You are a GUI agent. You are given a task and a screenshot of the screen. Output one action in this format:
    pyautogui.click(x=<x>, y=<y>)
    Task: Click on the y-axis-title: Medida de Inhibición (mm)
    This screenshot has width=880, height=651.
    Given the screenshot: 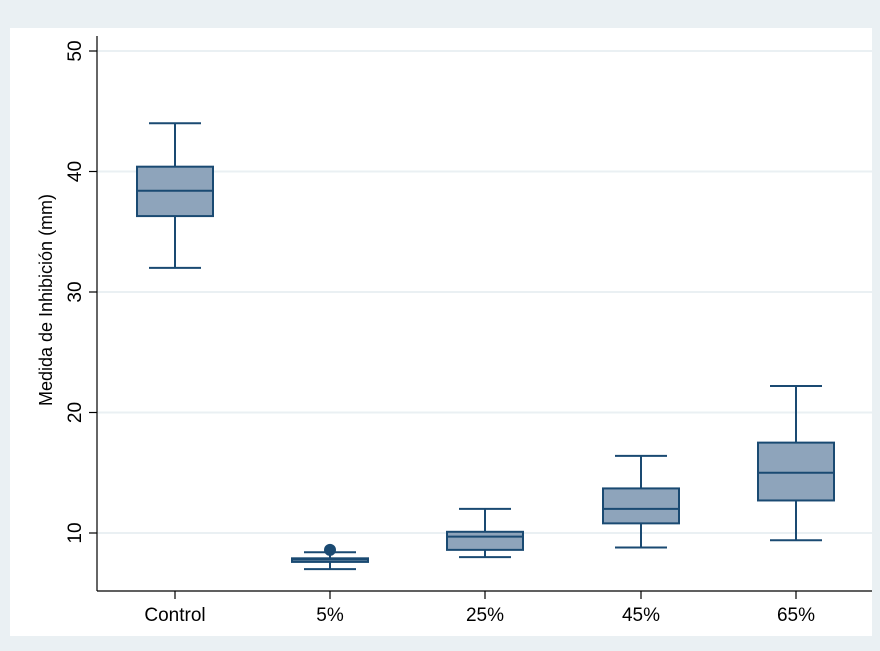 What is the action you would take?
    pyautogui.click(x=46, y=300)
    